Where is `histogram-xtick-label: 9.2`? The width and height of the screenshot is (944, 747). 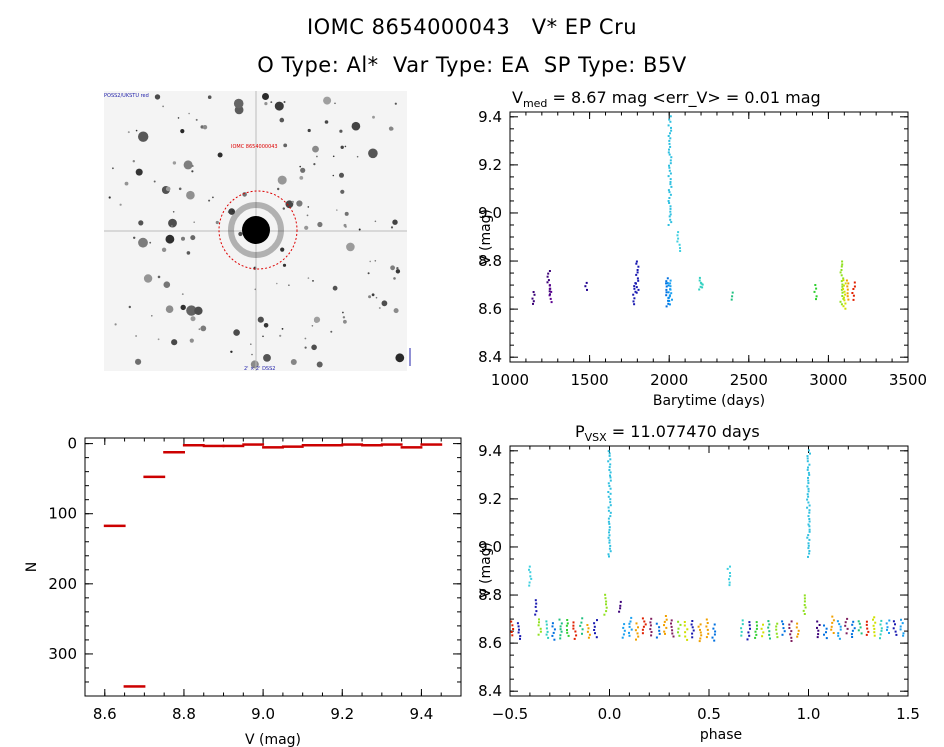
histogram-xtick-label: 9.2 is located at coordinates (342, 714).